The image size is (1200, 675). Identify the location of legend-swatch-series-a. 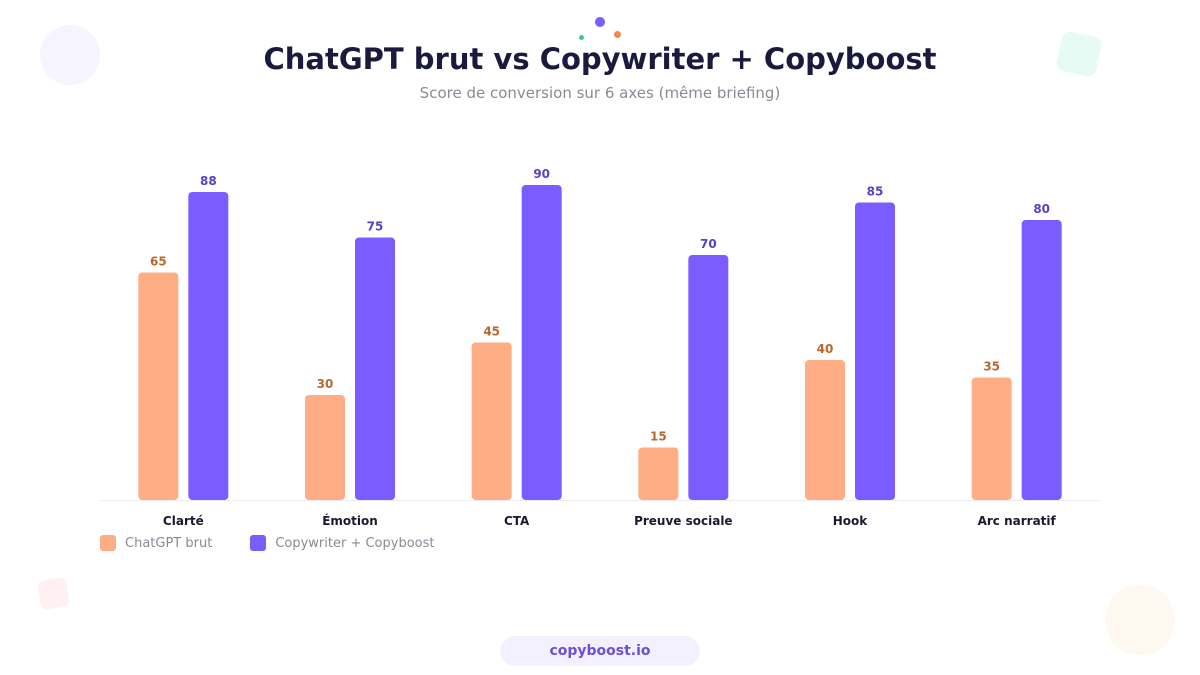
(108, 543).